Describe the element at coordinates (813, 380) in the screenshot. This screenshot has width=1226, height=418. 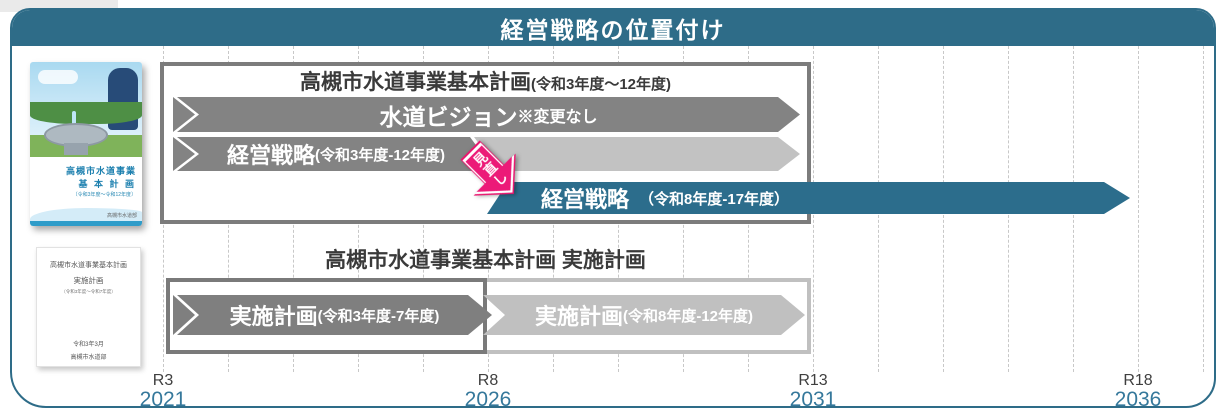
I see `axis-era-label: R13` at that location.